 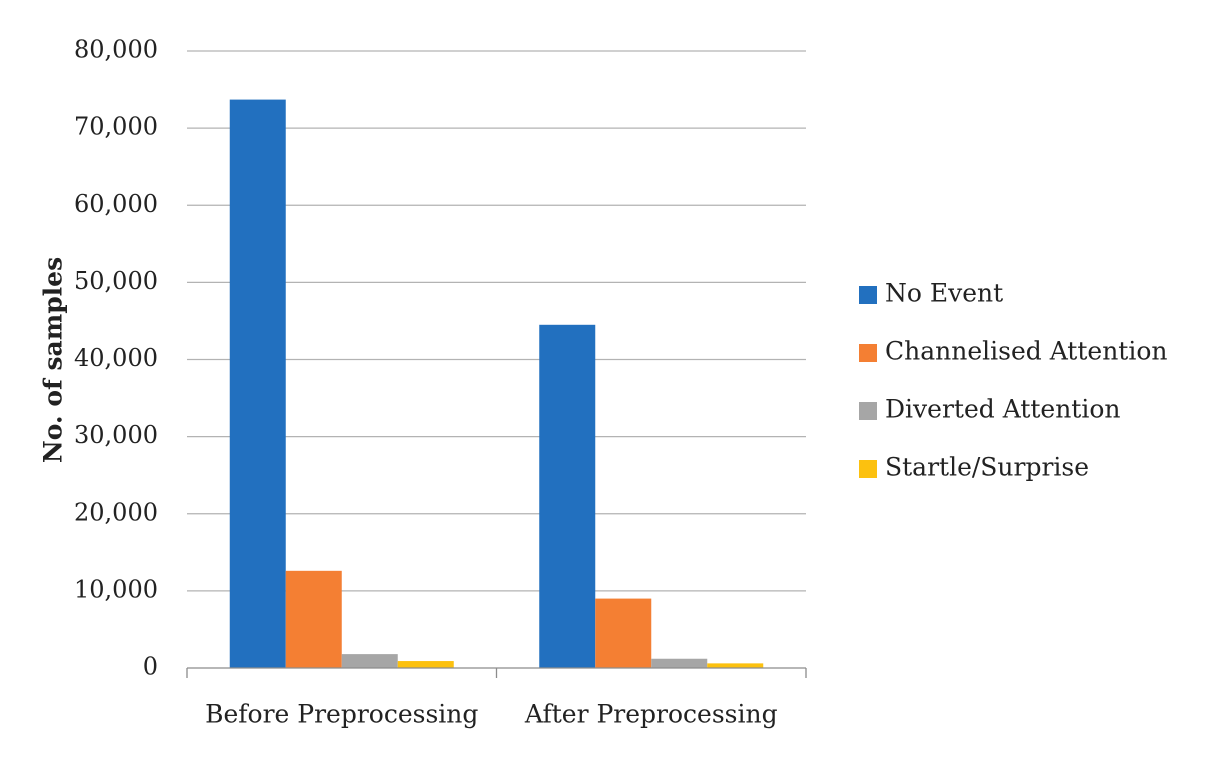 I want to click on y-tick-label: 30,000, so click(x=116, y=435).